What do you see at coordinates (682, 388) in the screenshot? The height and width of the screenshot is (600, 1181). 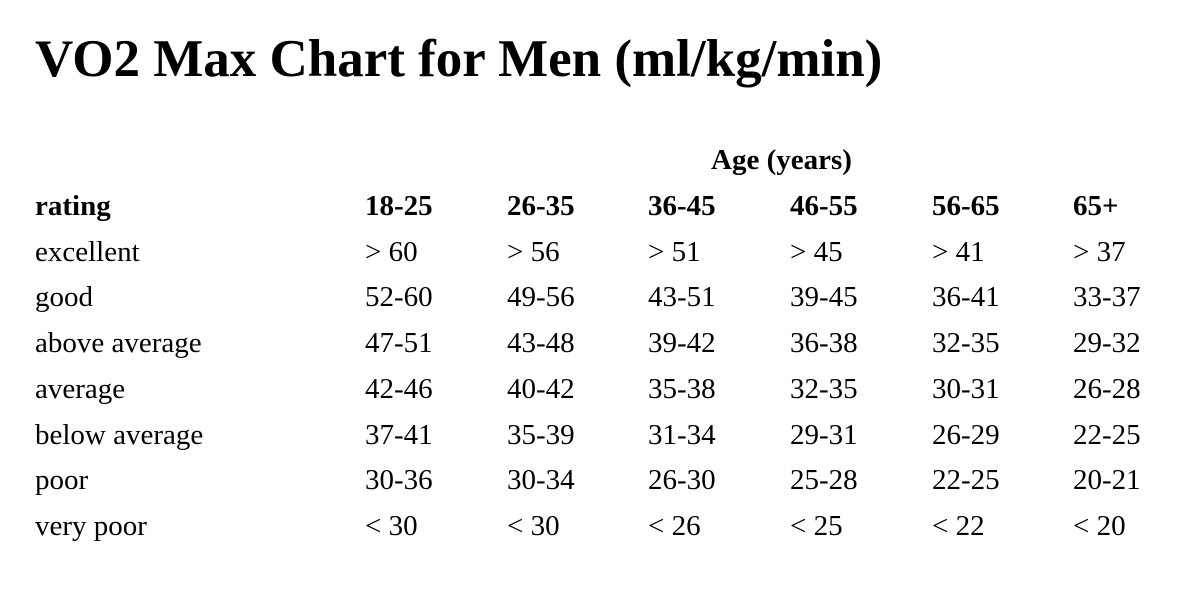 I see `table-cell: 35-38` at bounding box center [682, 388].